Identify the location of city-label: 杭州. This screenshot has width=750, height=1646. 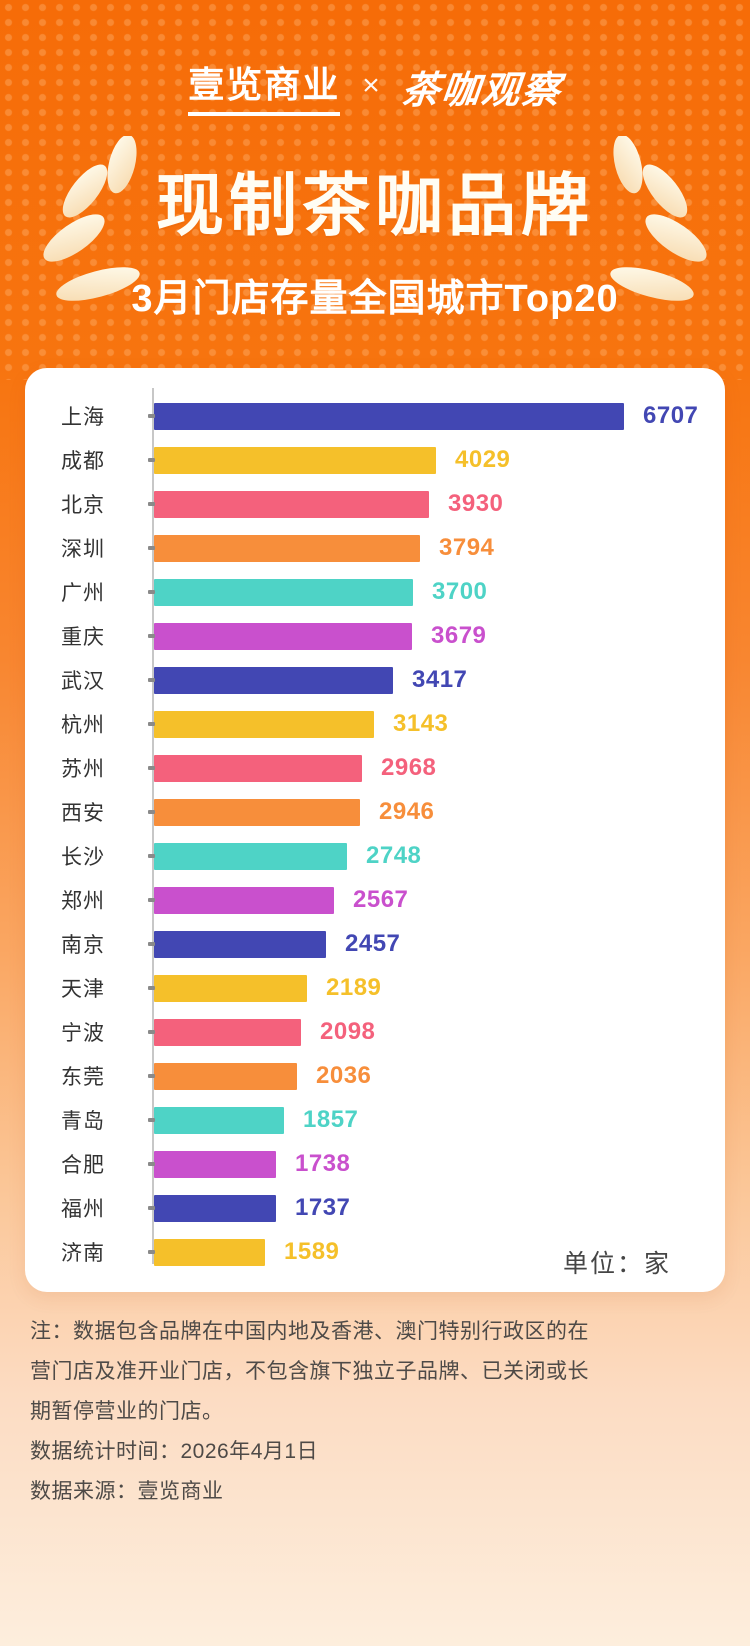
(83, 725).